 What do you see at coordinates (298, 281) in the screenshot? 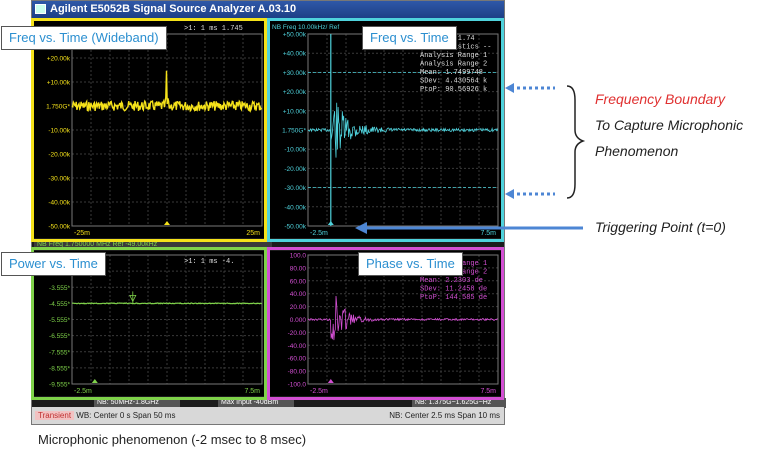
I see `y-tick-label: 60.00` at bounding box center [298, 281].